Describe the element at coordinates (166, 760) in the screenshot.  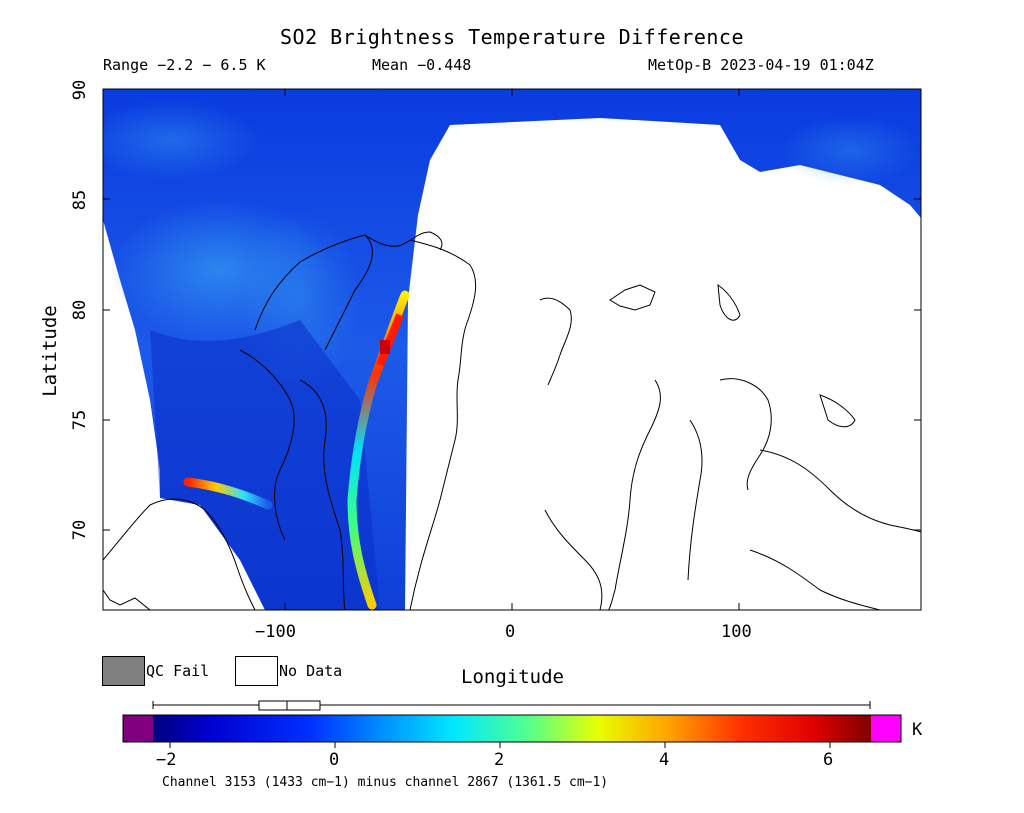
I see `cb-tick-neg2: −2` at that location.